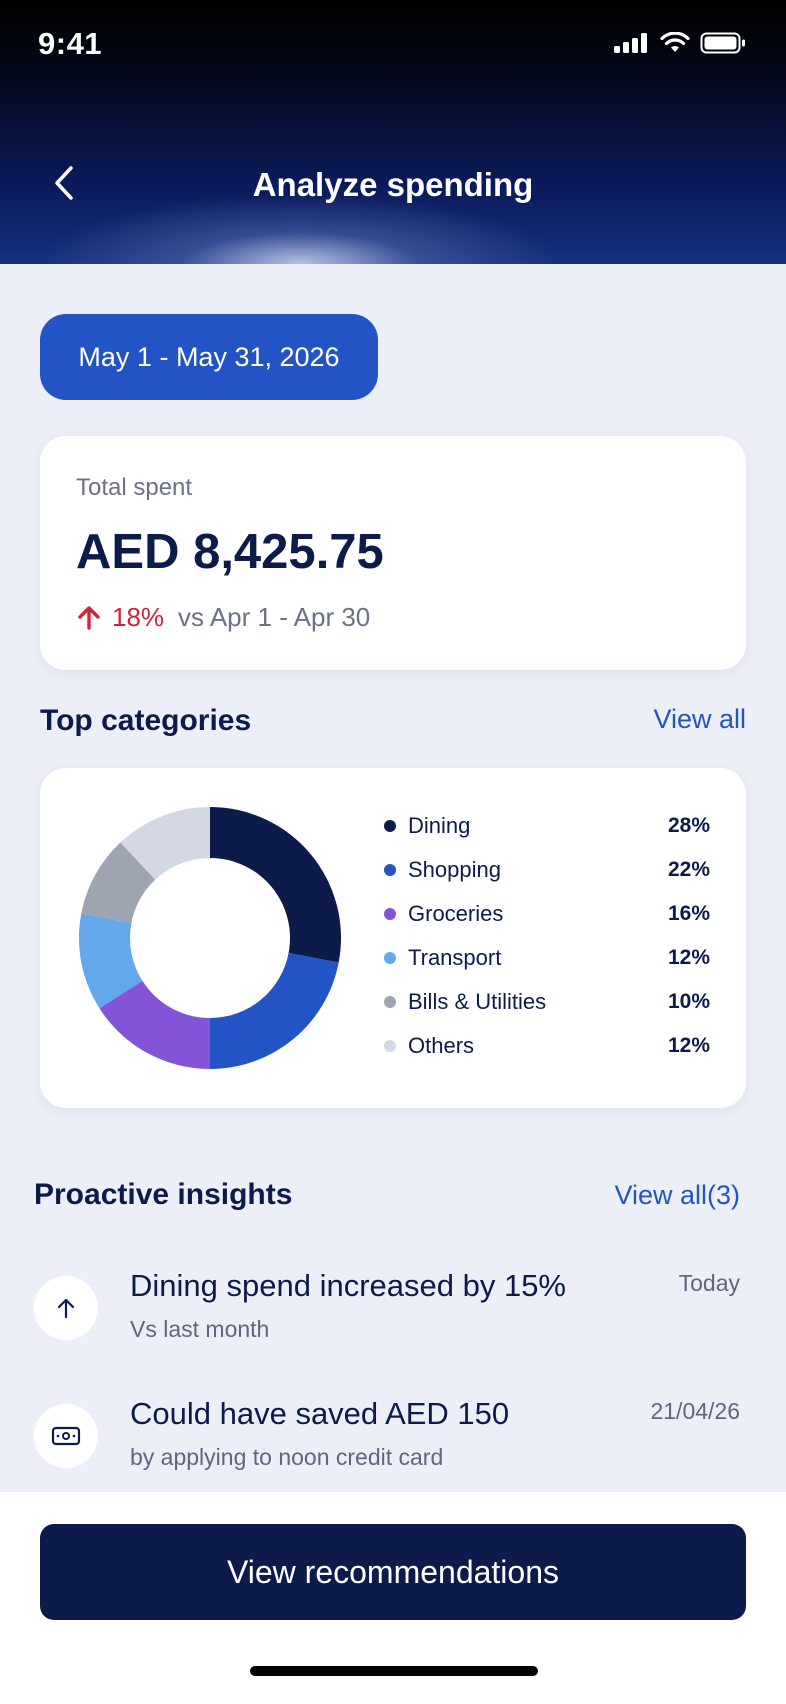  I want to click on category-donut-chart, so click(210, 938).